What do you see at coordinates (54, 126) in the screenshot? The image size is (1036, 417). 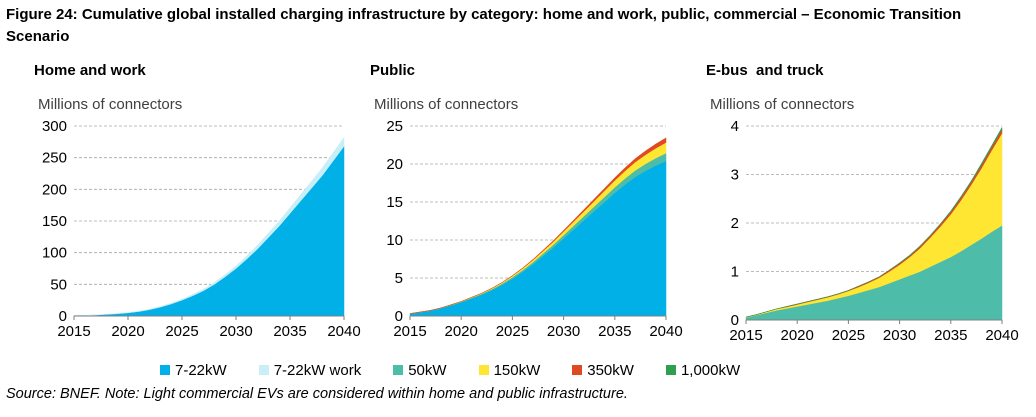 I see `y-tick-label: 300` at bounding box center [54, 126].